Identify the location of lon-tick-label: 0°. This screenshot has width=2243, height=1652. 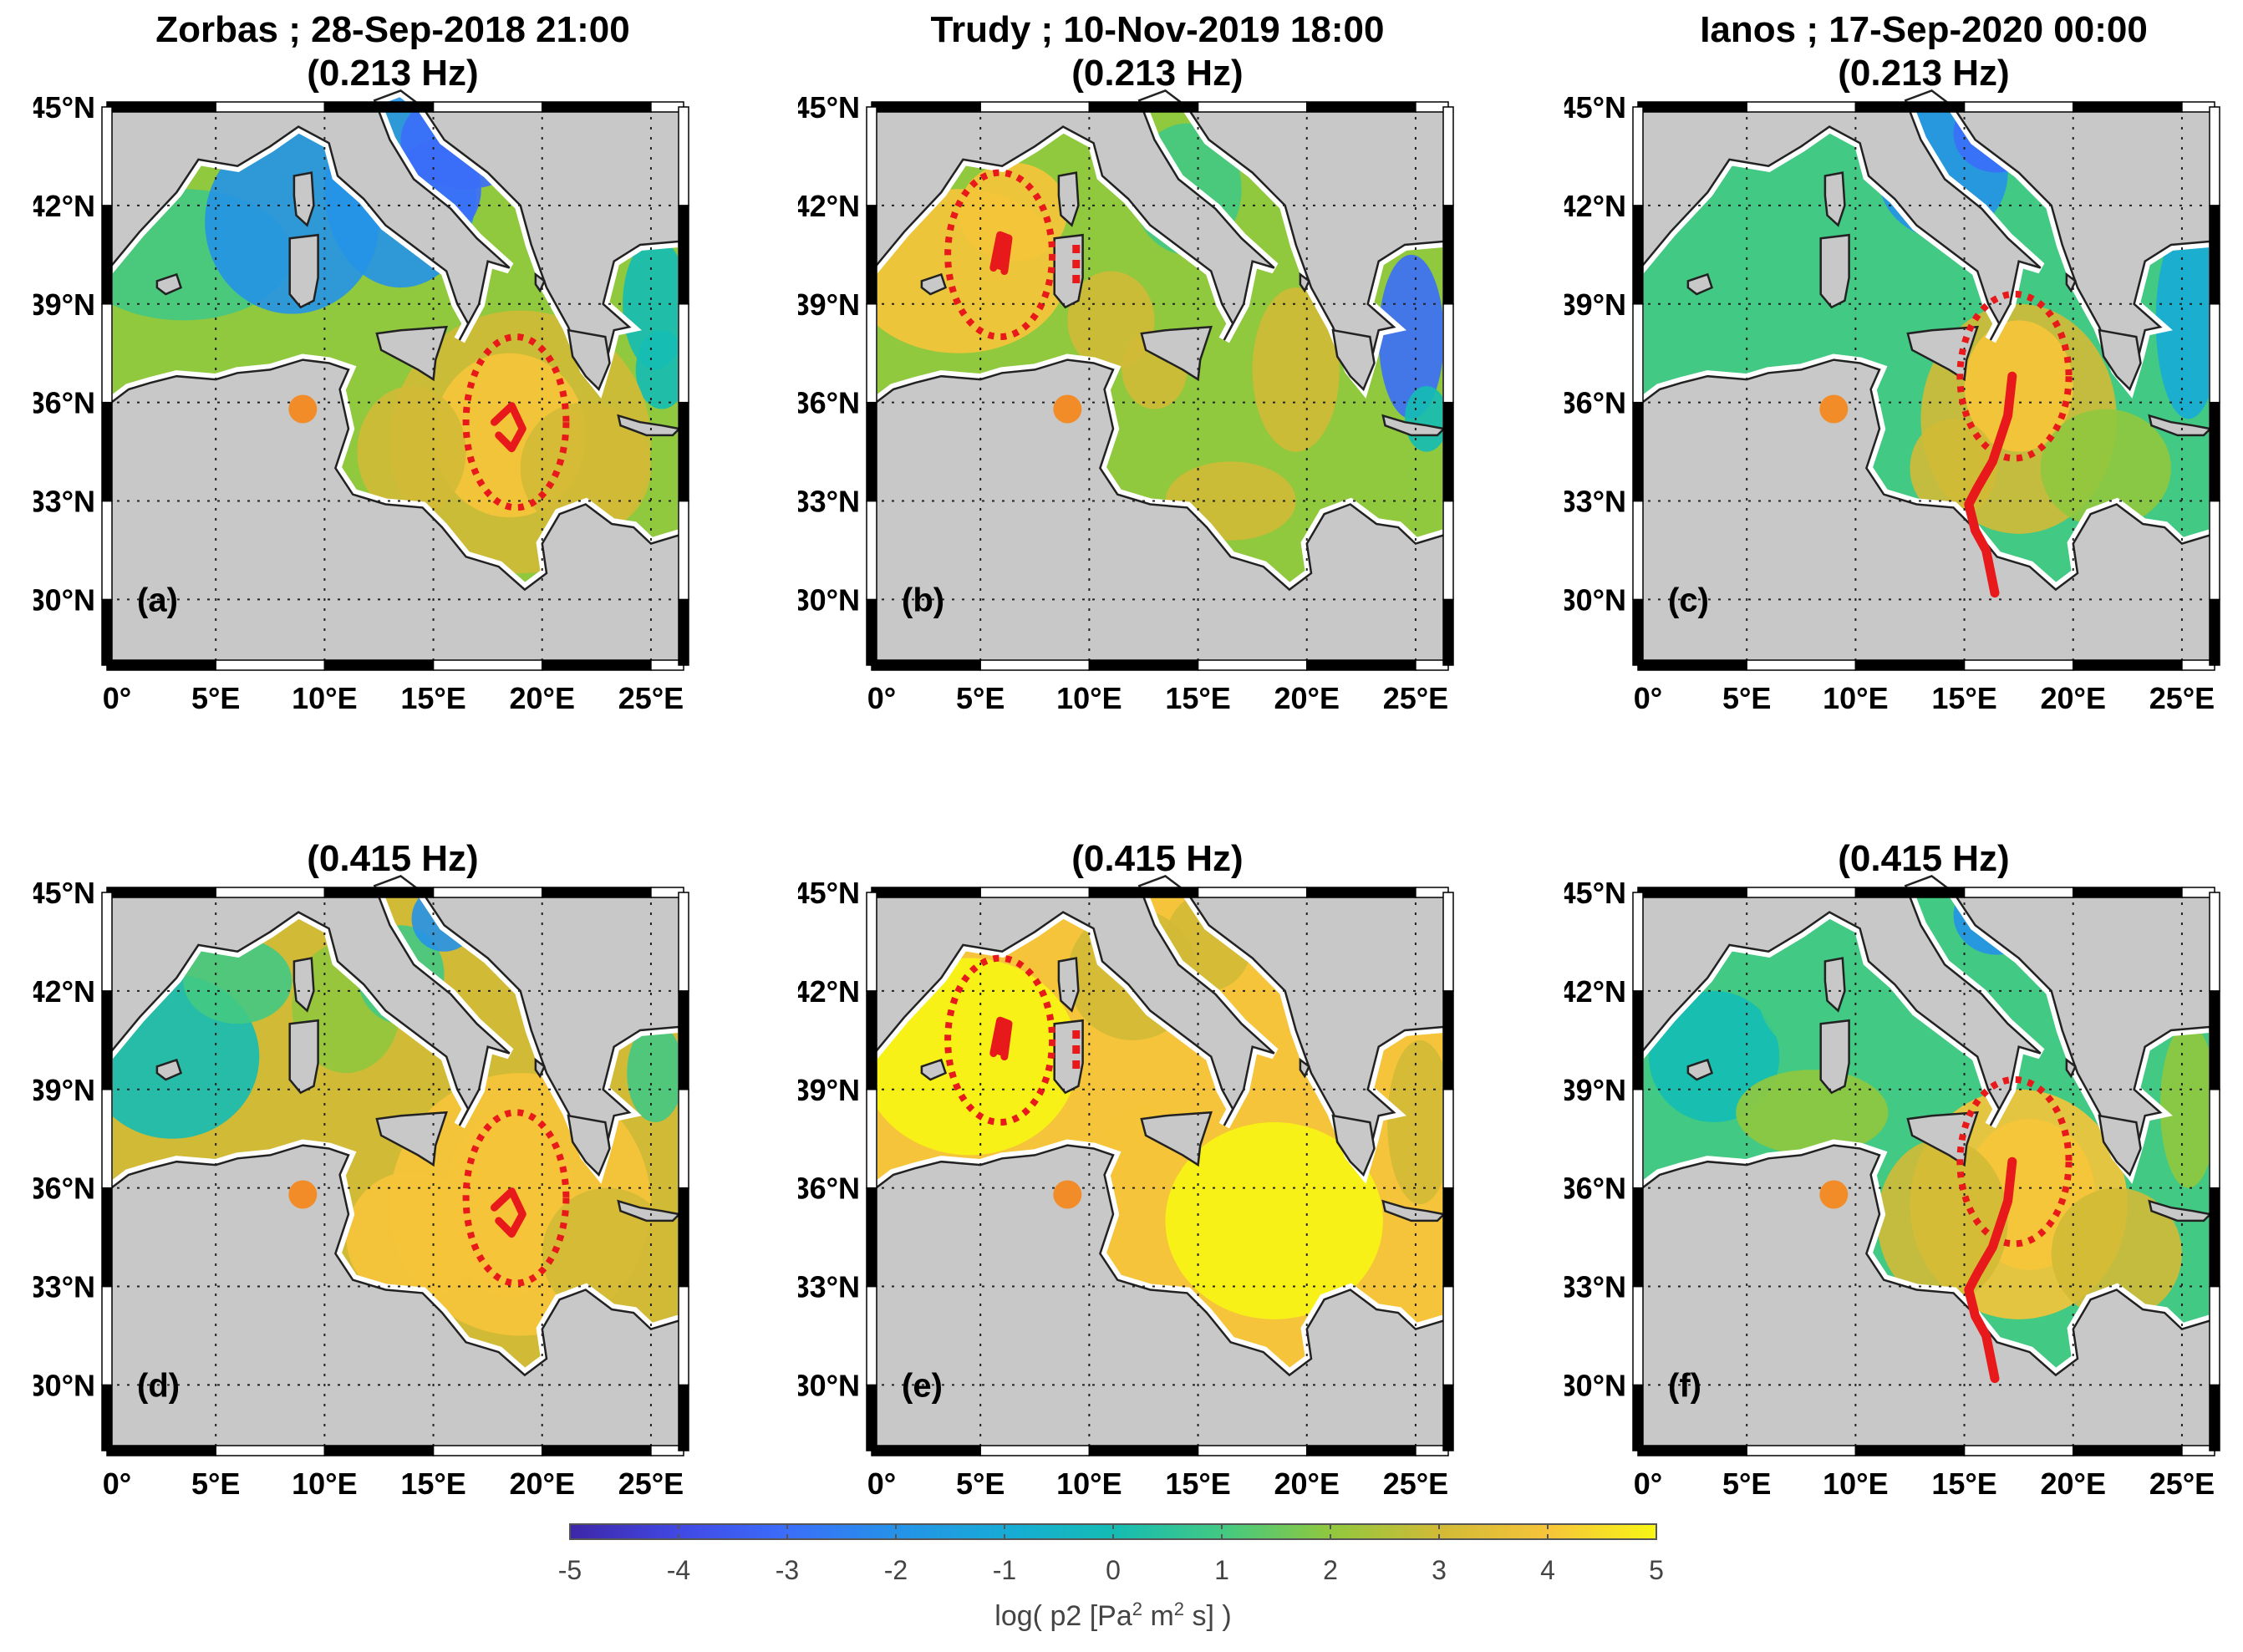
(117, 1484).